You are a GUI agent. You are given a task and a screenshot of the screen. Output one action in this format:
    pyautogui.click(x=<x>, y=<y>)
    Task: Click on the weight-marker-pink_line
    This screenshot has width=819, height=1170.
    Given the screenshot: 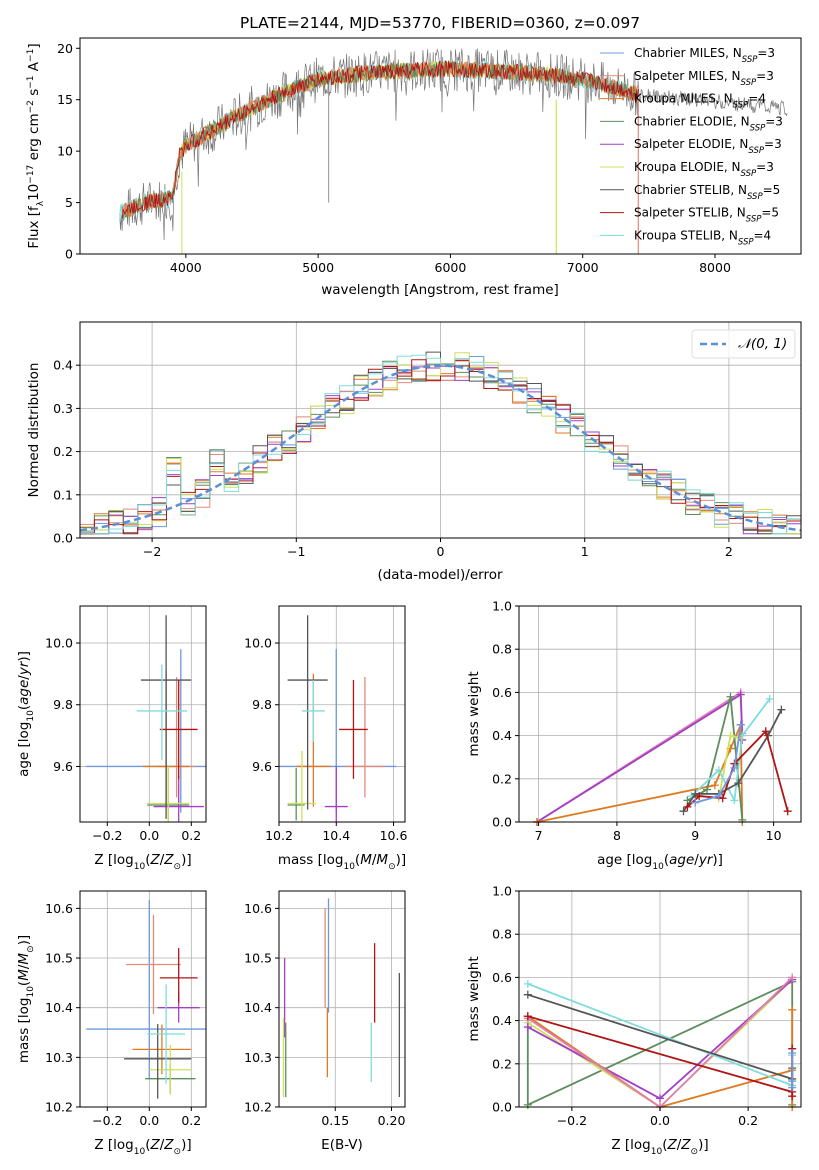 What is the action you would take?
    pyautogui.click(x=792, y=977)
    